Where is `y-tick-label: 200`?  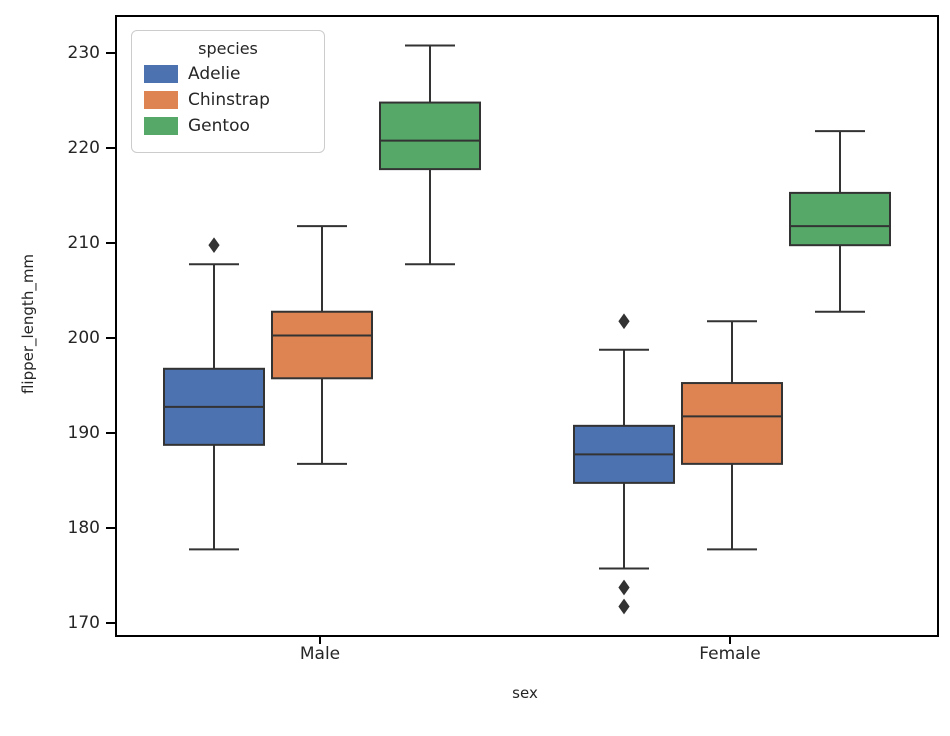 y-tick-label: 200 is located at coordinates (83, 338).